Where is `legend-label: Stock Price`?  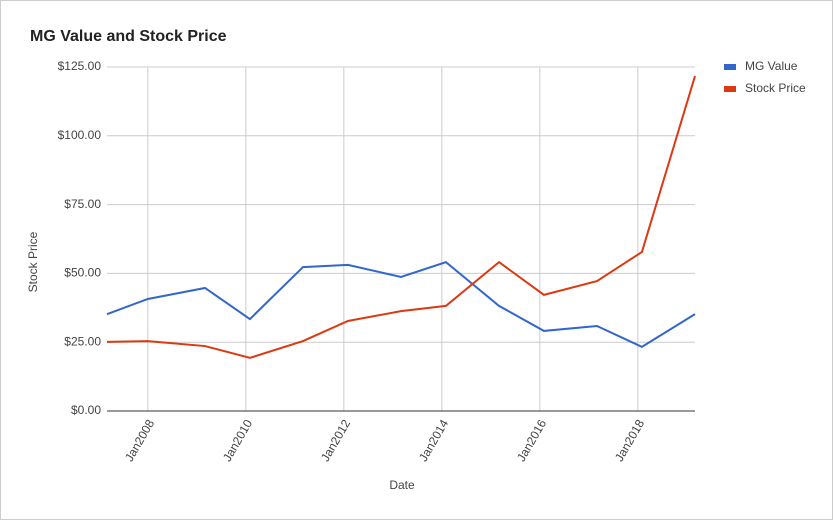
legend-label: Stock Price is located at coordinates (775, 88).